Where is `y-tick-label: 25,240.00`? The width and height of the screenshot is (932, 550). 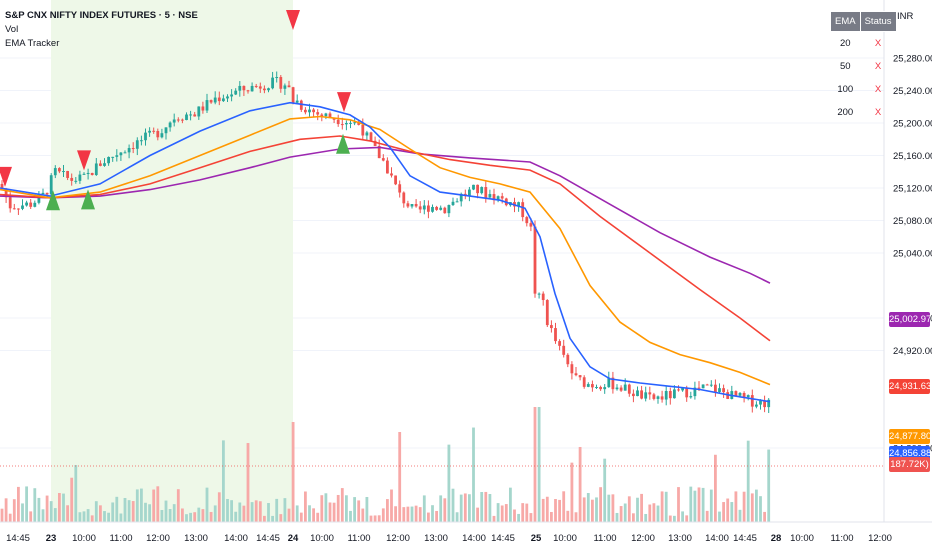
y-tick-label: 25,240.00 is located at coordinates (912, 91).